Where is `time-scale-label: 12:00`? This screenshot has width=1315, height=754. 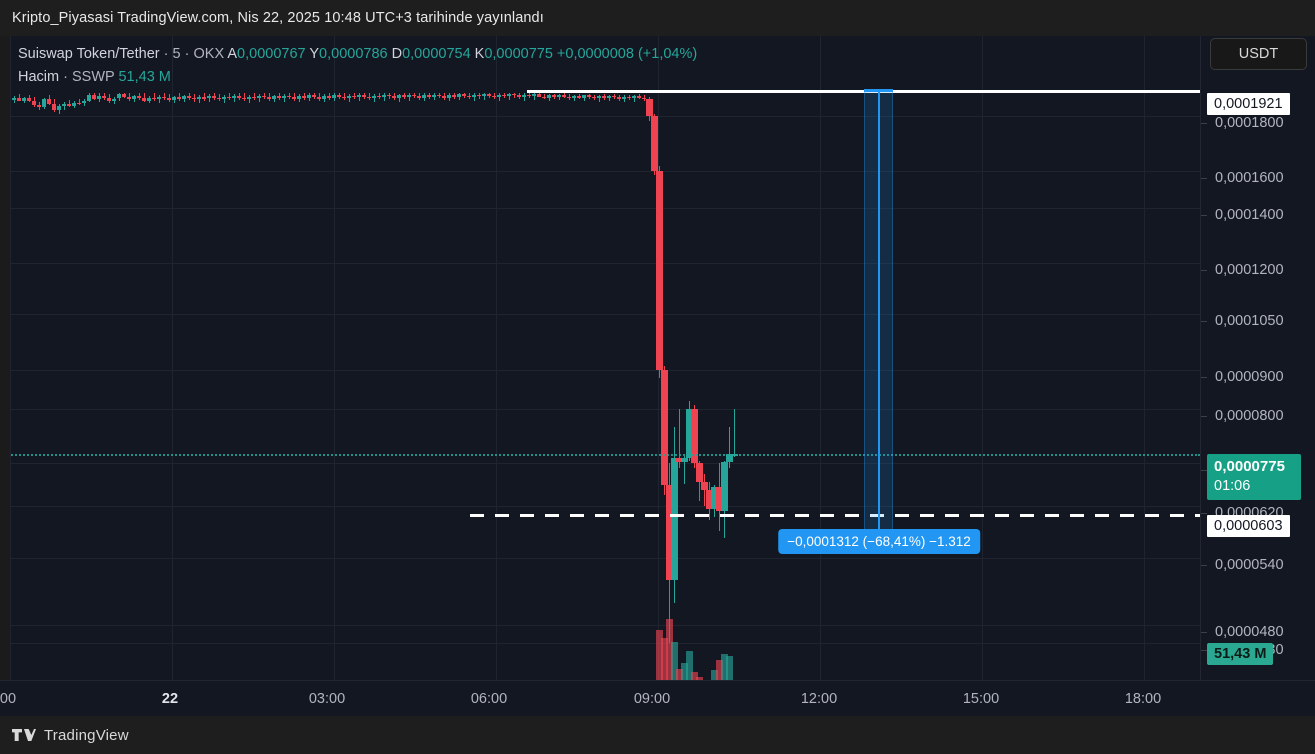 time-scale-label: 12:00 is located at coordinates (819, 699).